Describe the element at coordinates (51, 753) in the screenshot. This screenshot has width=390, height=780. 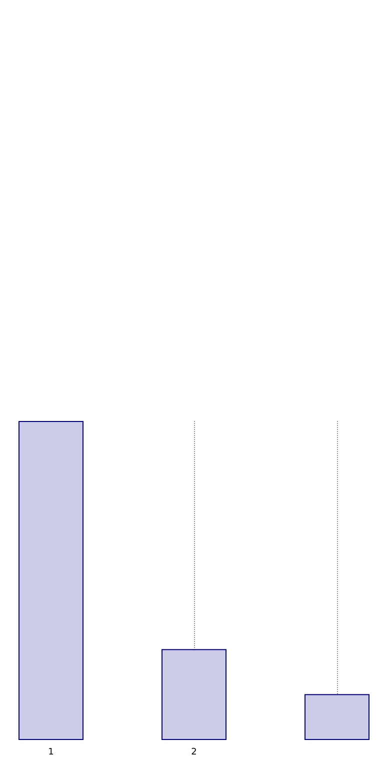
I see `x-tick-label: 1` at that location.